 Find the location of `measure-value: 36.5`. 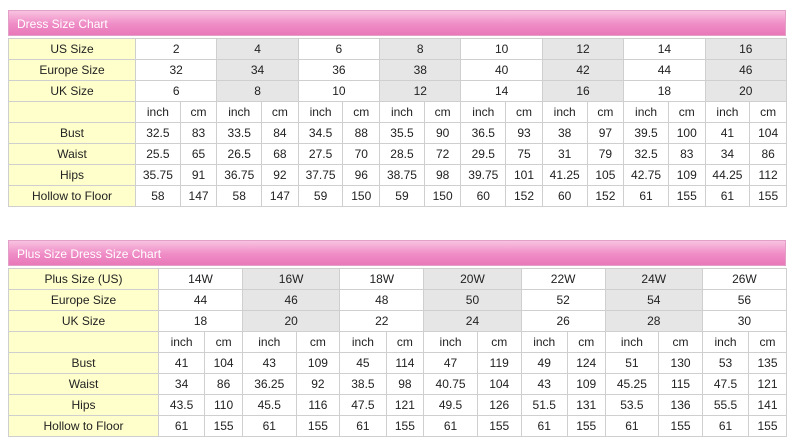

measure-value: 36.5 is located at coordinates (483, 133).